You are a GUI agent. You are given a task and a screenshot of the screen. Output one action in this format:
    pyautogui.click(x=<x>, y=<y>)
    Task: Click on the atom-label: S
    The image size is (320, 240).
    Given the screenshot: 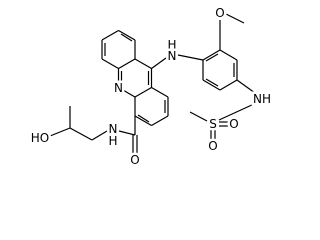 What is the action you would take?
    pyautogui.click(x=213, y=124)
    